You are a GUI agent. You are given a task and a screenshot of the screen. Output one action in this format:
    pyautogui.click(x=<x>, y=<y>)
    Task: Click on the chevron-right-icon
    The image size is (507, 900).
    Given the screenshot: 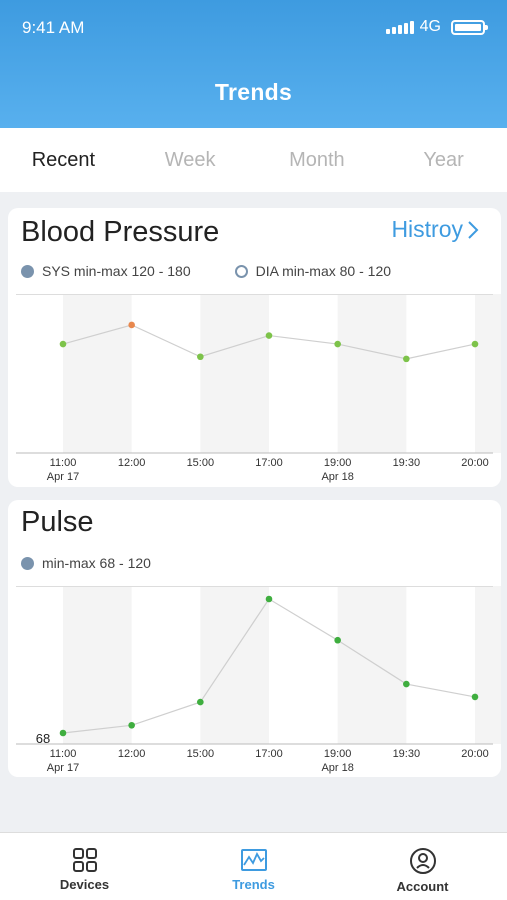 What is the action you would take?
    pyautogui.click(x=473, y=229)
    